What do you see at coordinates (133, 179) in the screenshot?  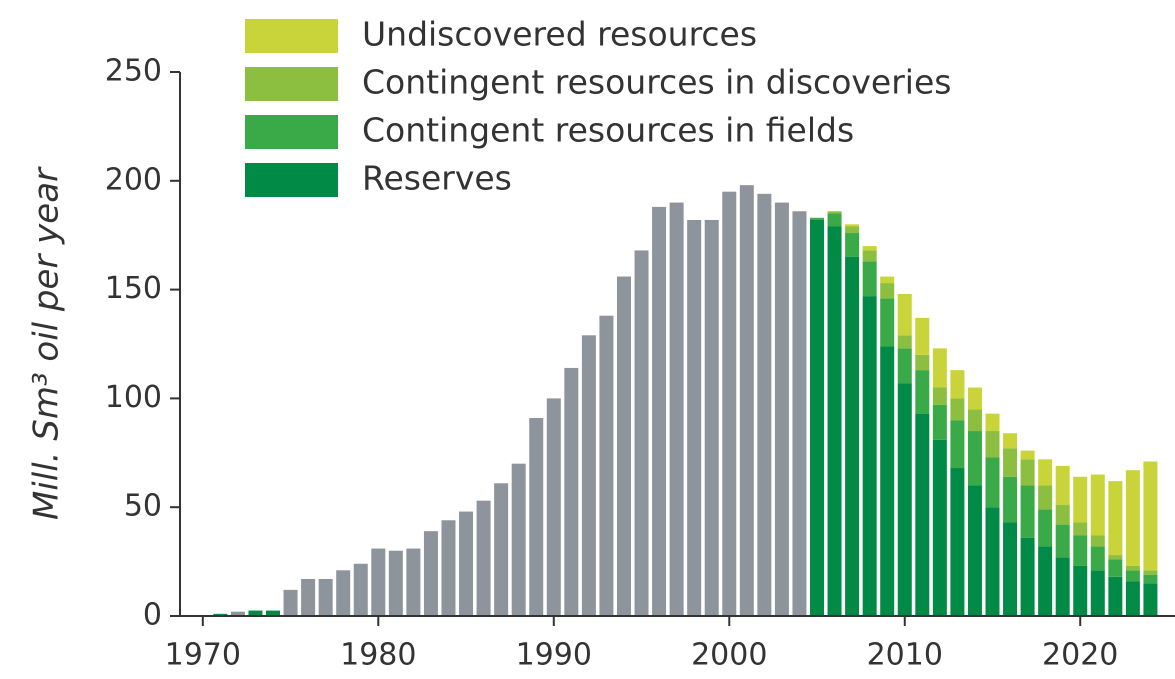 I see `y-tick-label: 200` at bounding box center [133, 179].